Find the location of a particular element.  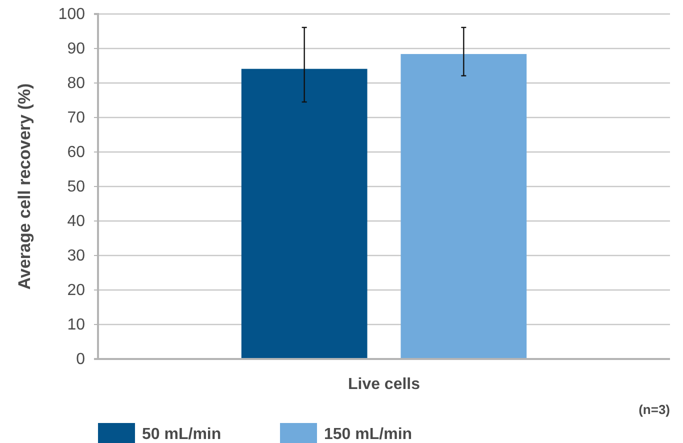

y-tick-label: 40 is located at coordinates (76, 221).